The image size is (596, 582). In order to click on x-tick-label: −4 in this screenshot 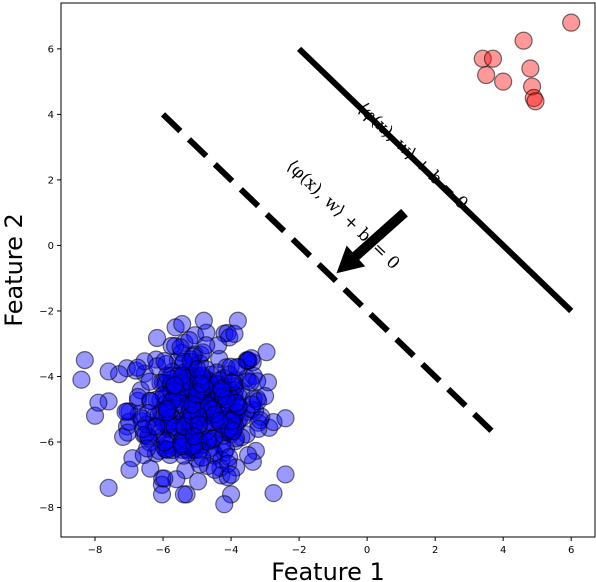, I will do `click(231, 550)`.